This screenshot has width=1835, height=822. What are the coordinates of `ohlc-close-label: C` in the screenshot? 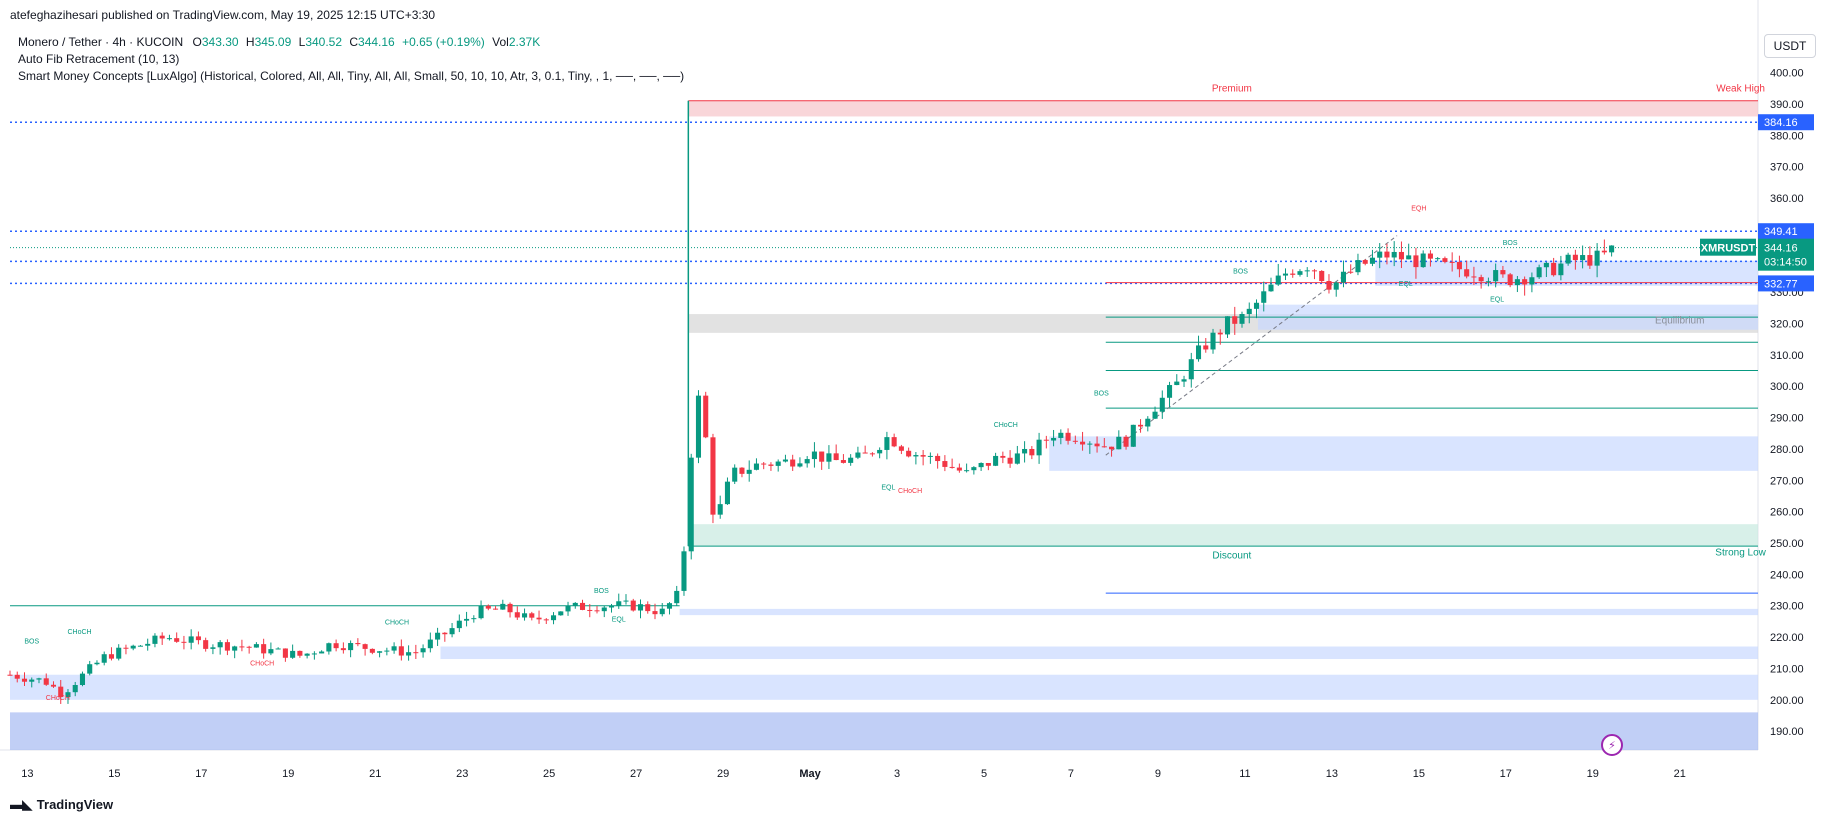 It's located at (354, 42).